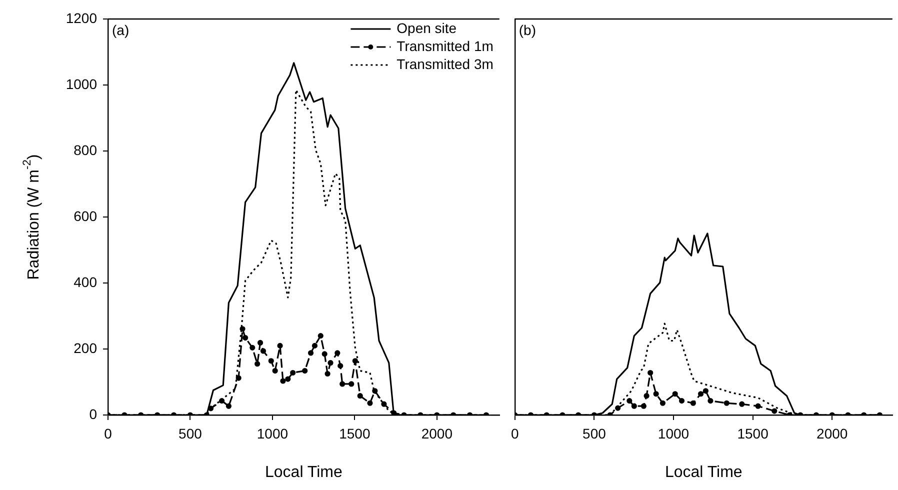  What do you see at coordinates (82, 84) in the screenshot?
I see `y-tick-label: 1000` at bounding box center [82, 84].